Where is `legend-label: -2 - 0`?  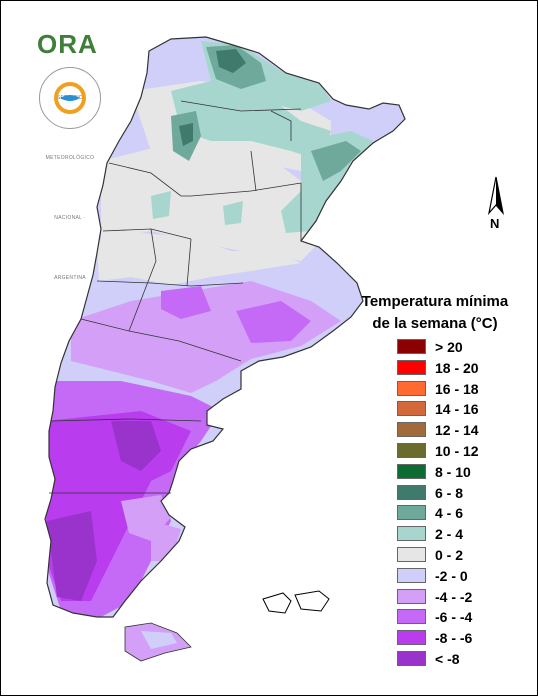 legend-label: -2 - 0 is located at coordinates (451, 575).